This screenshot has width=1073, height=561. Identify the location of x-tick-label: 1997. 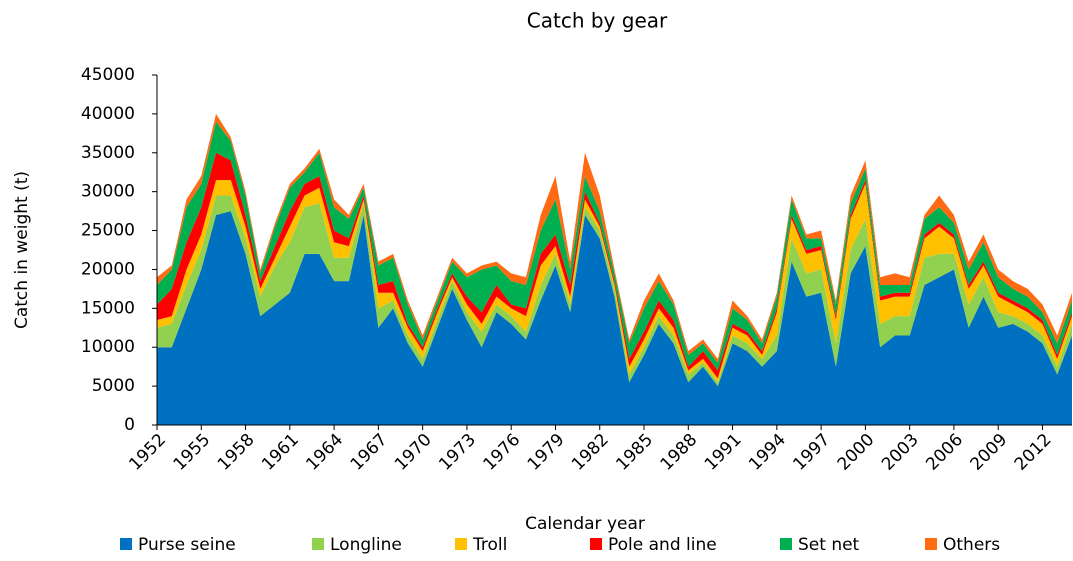
(811, 452).